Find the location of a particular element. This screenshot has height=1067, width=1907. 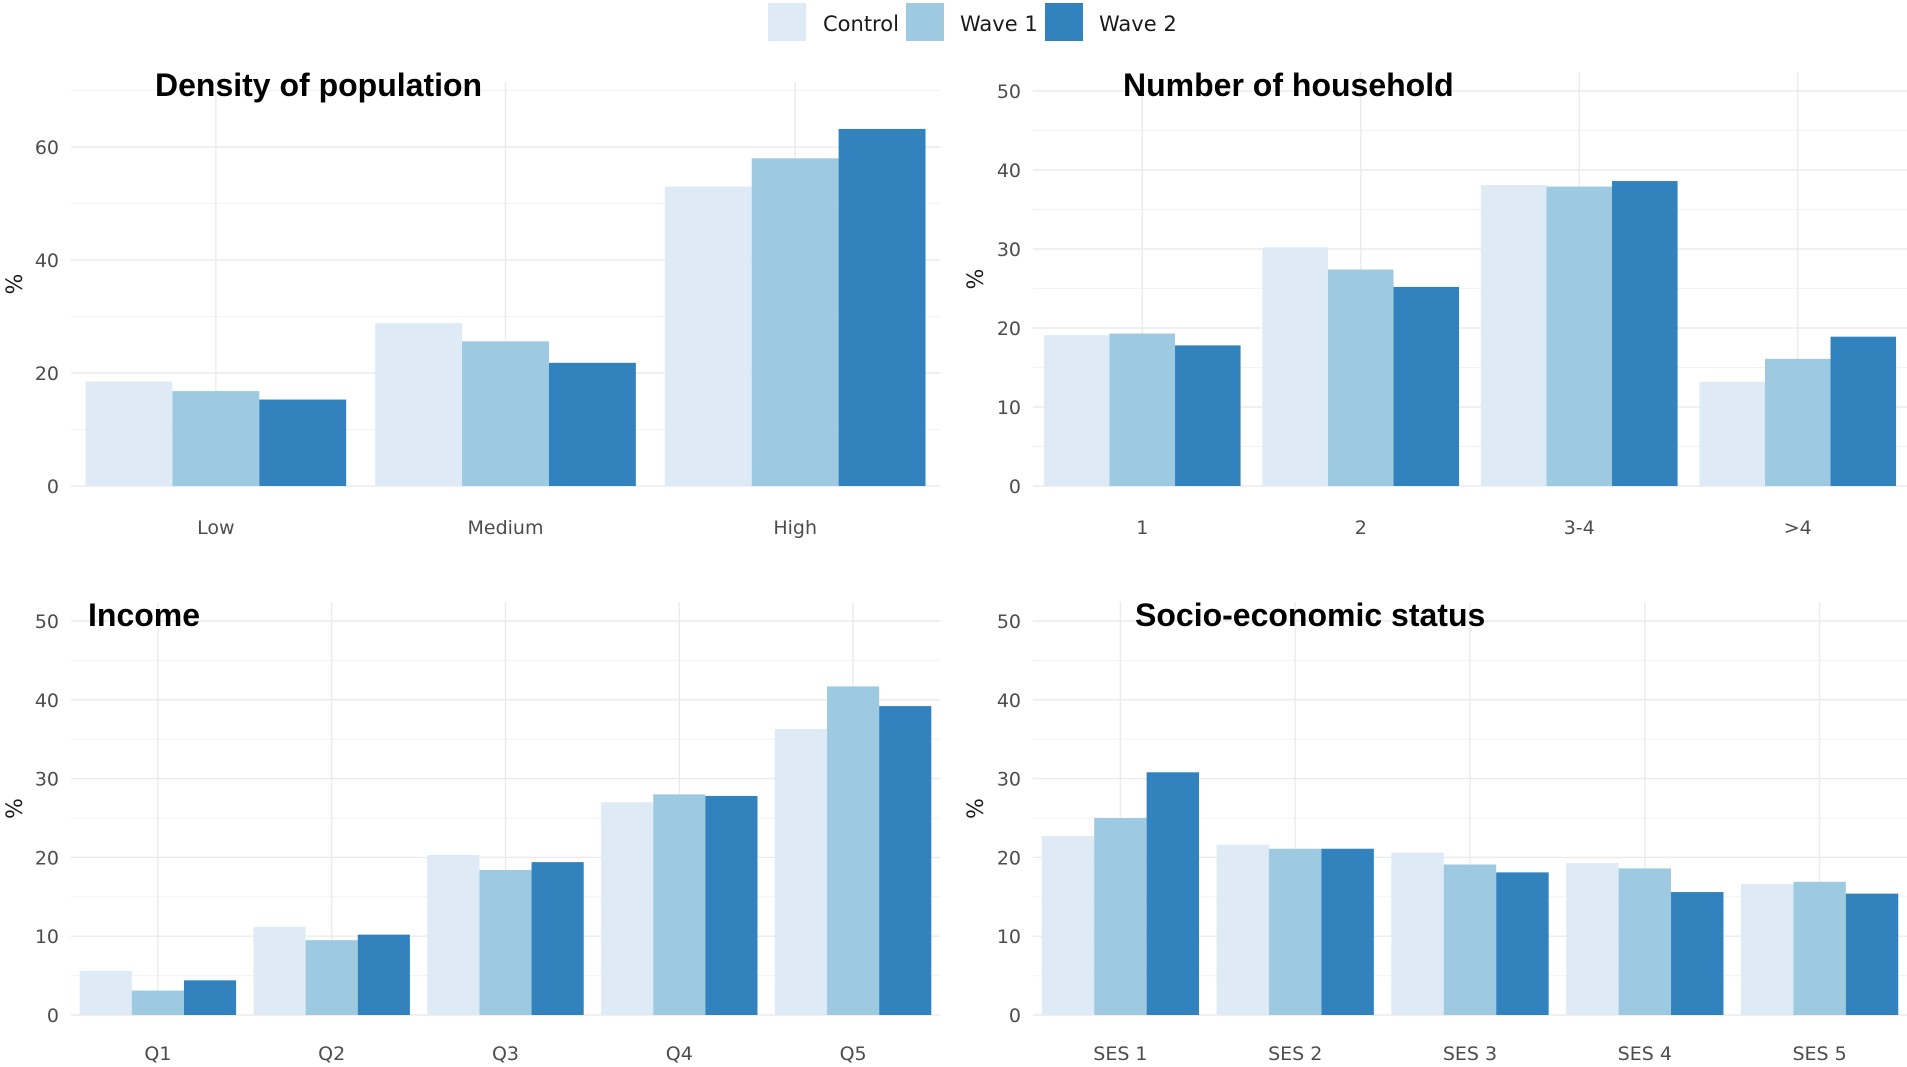

bar-3-4-control is located at coordinates (1513, 335).